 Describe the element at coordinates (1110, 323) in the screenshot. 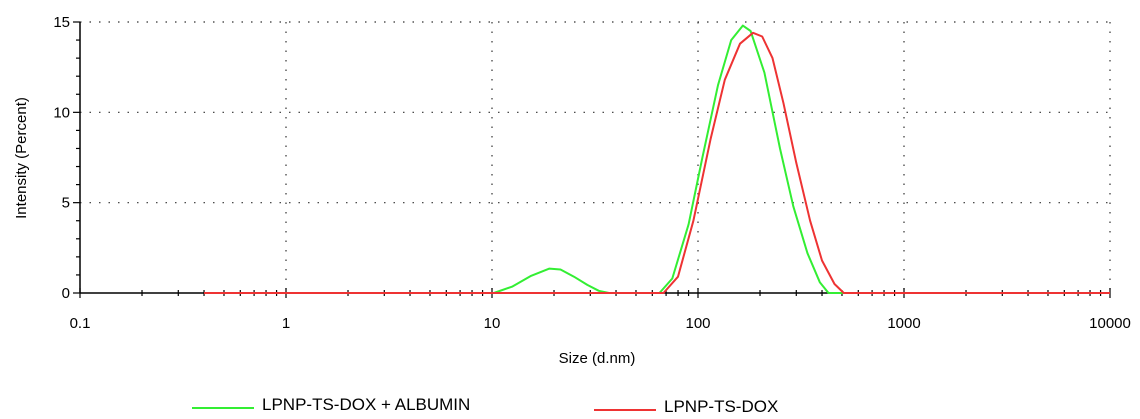

I see `x-tick-label: 10000` at that location.